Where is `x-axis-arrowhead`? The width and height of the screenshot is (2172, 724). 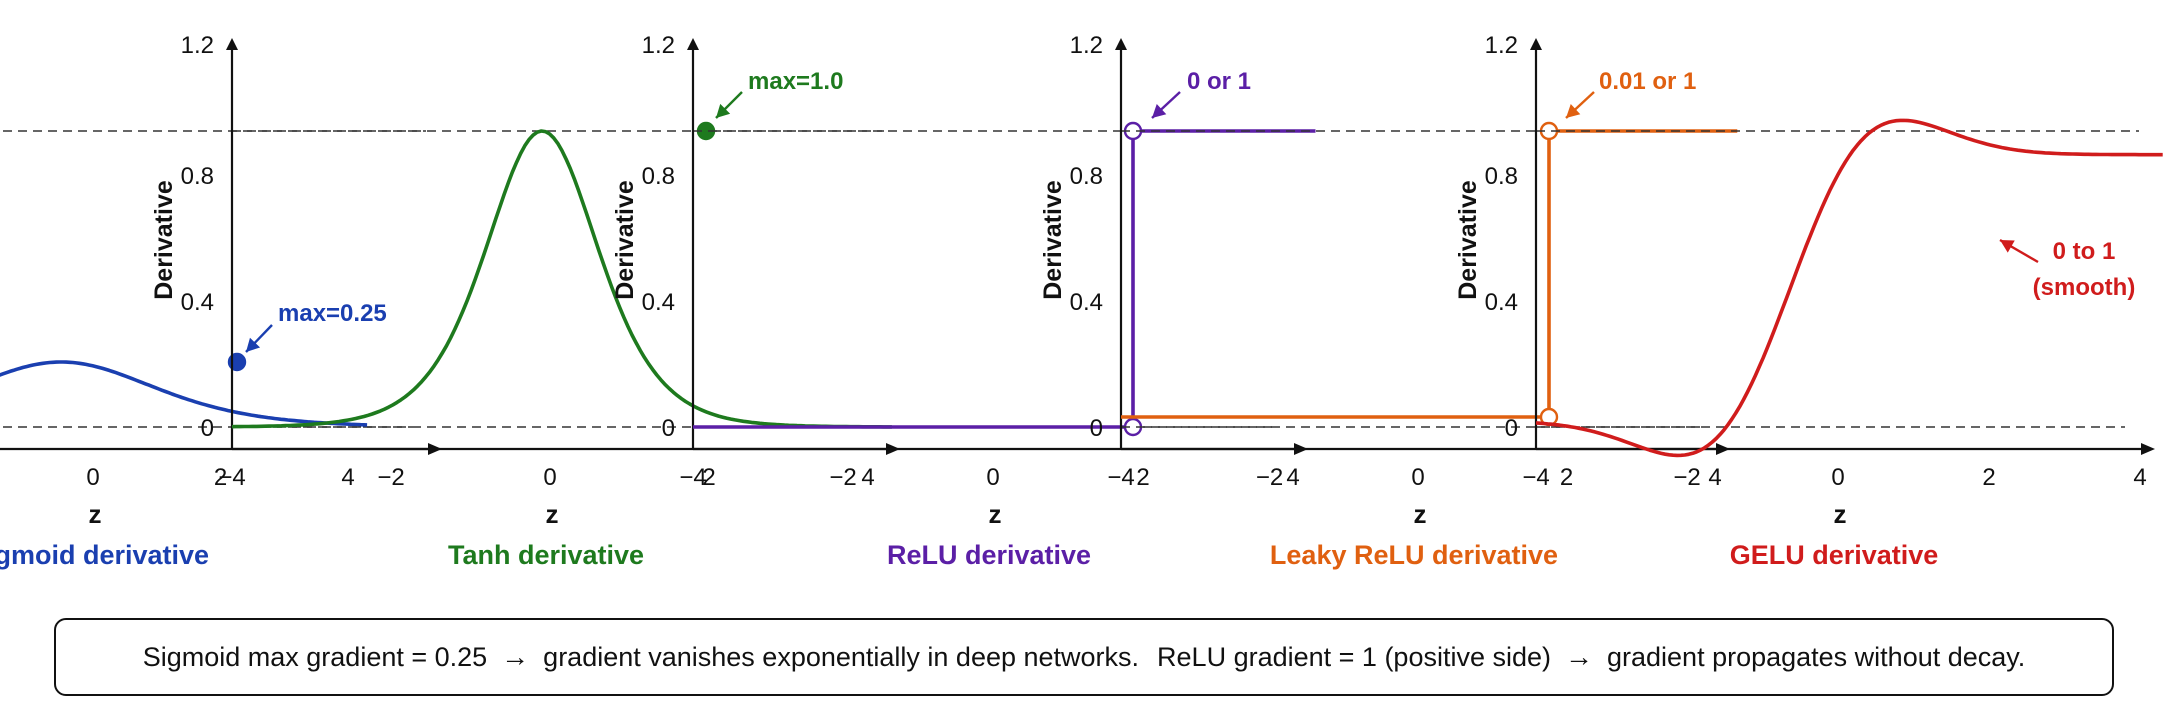 x-axis-arrowhead is located at coordinates (2148, 449).